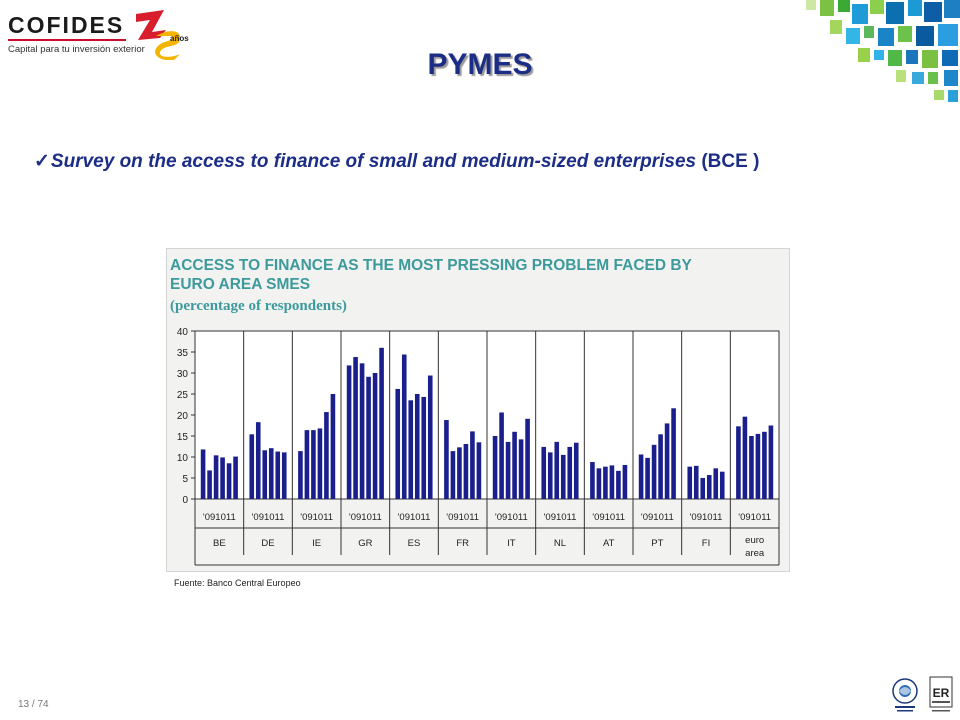  What do you see at coordinates (922, 694) in the screenshot?
I see `certification-seals-image: ER` at bounding box center [922, 694].